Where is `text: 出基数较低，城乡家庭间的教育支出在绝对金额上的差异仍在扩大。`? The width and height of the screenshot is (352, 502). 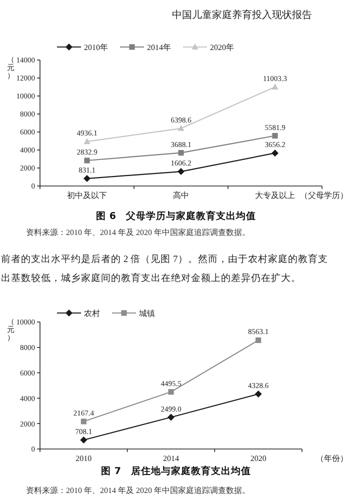 text: 出基数较低，城乡家庭间的教育支出在绝对金额上的差异仍在扩大。 is located at coordinates (151, 278).